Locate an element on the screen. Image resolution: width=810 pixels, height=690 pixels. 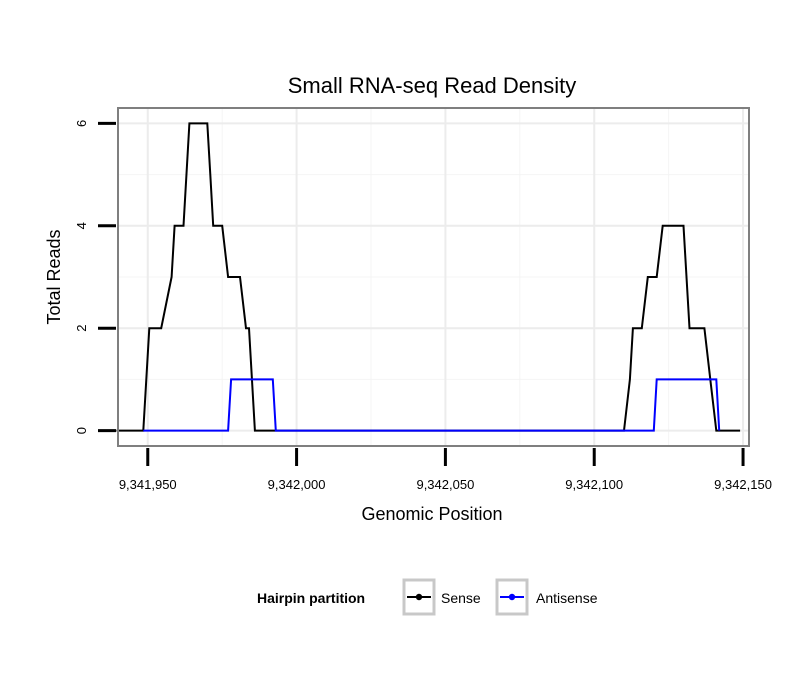
x-axis-title: Genomic Position is located at coordinates (431, 514).